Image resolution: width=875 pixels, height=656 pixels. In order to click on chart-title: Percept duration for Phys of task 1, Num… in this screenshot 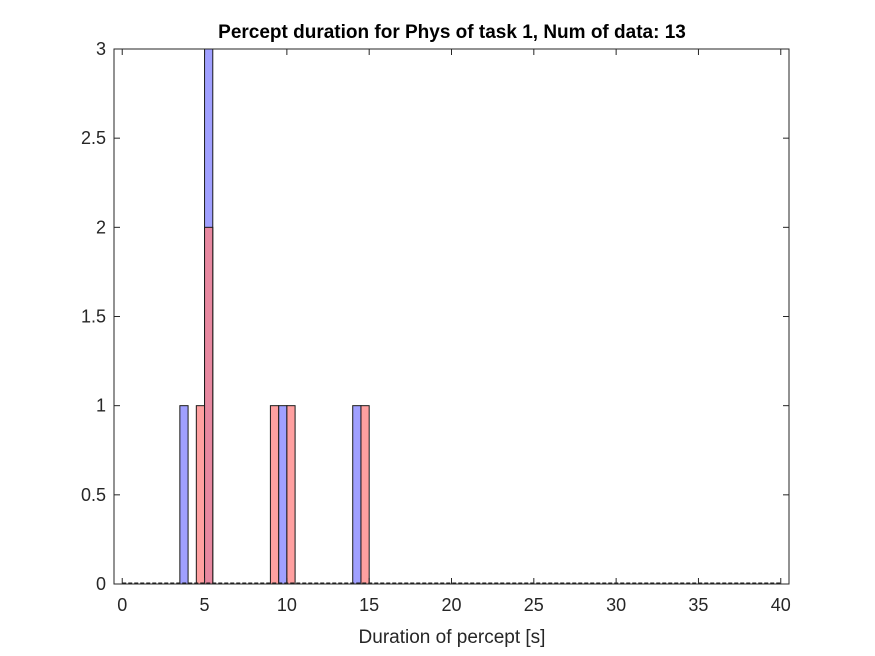, I will do `click(452, 32)`.